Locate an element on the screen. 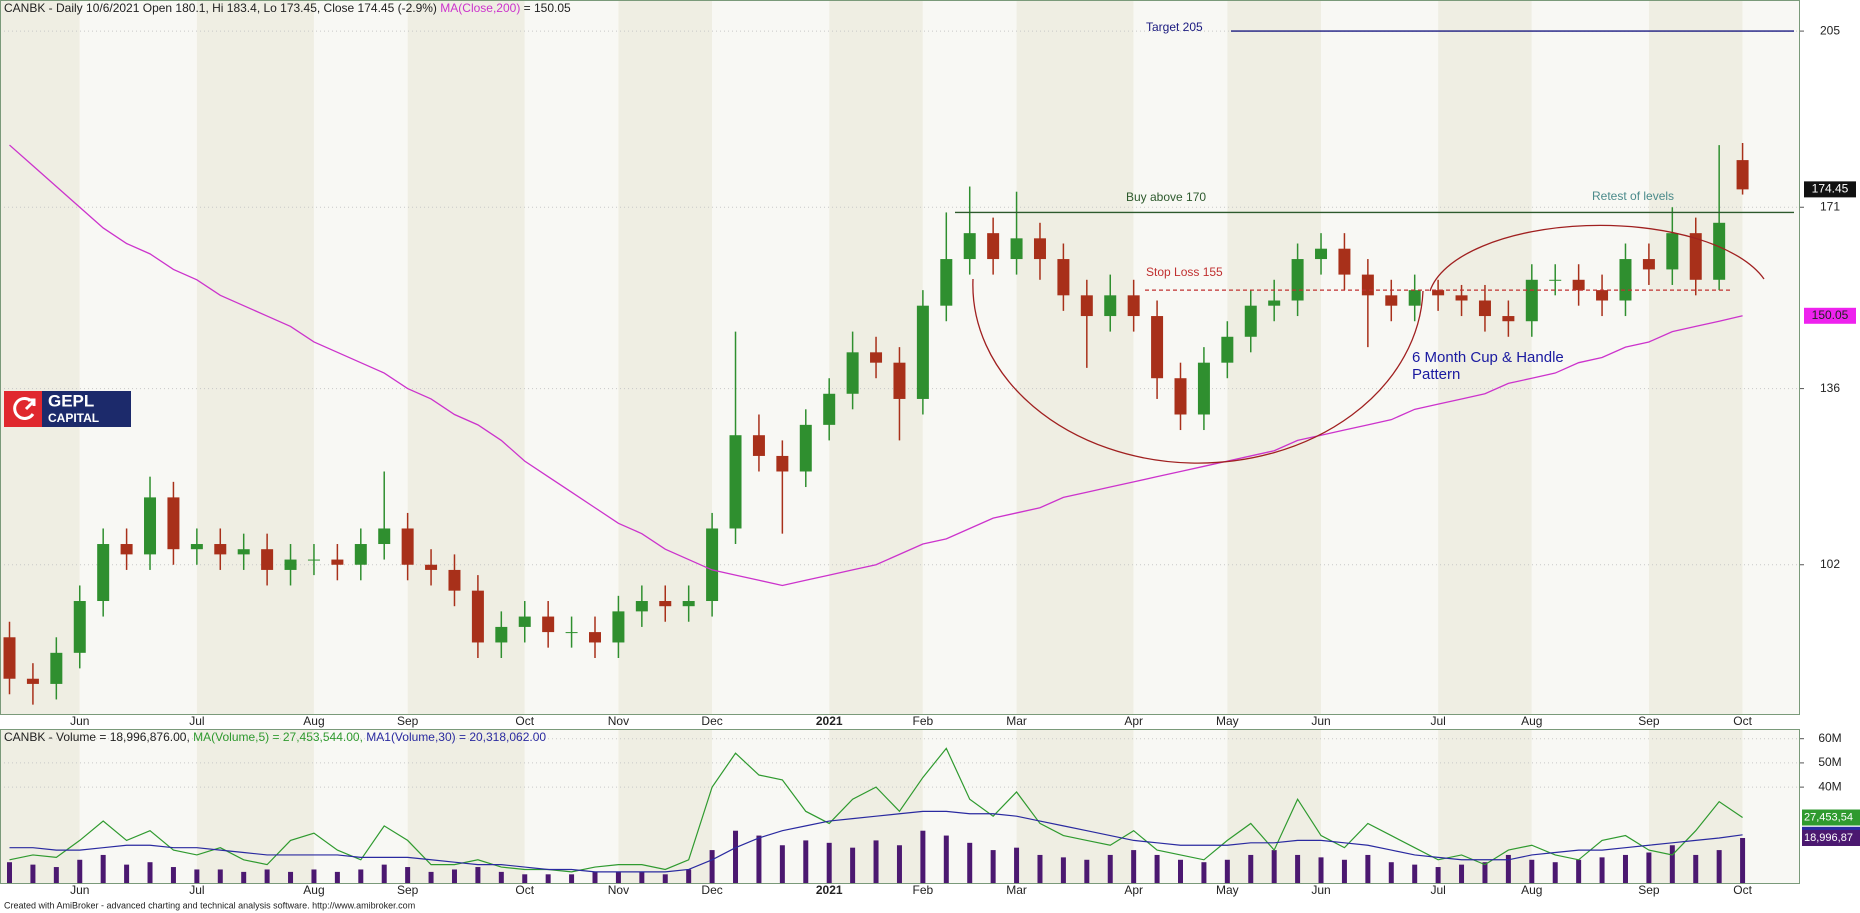 Image resolution: width=1860 pixels, height=913 pixels. x-tick-label: Dec is located at coordinates (711, 721).